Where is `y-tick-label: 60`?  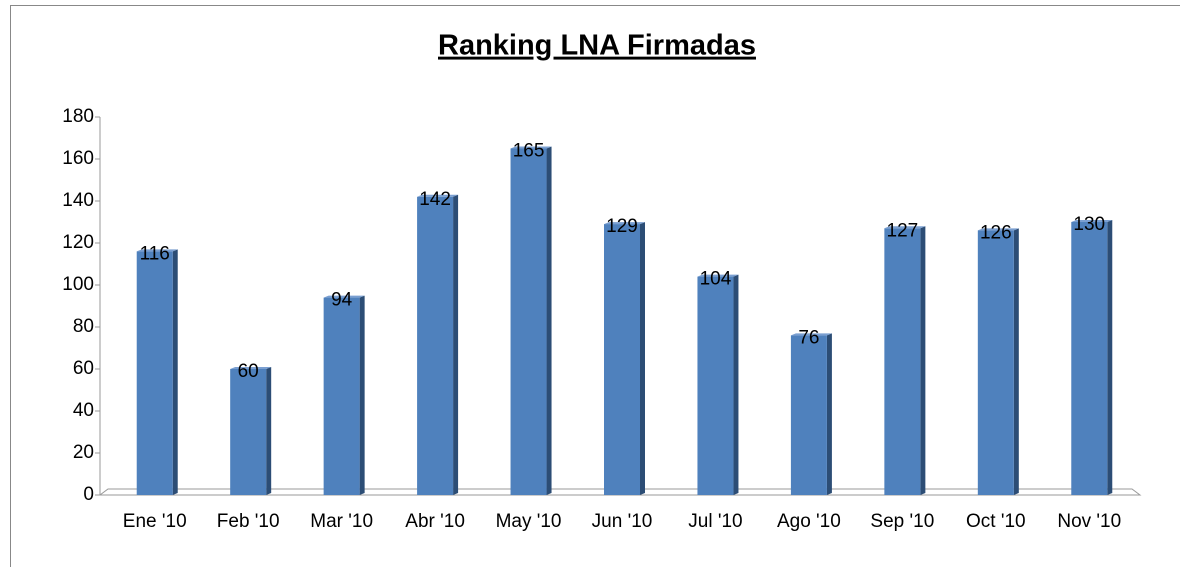 y-tick-label: 60 is located at coordinates (83, 368).